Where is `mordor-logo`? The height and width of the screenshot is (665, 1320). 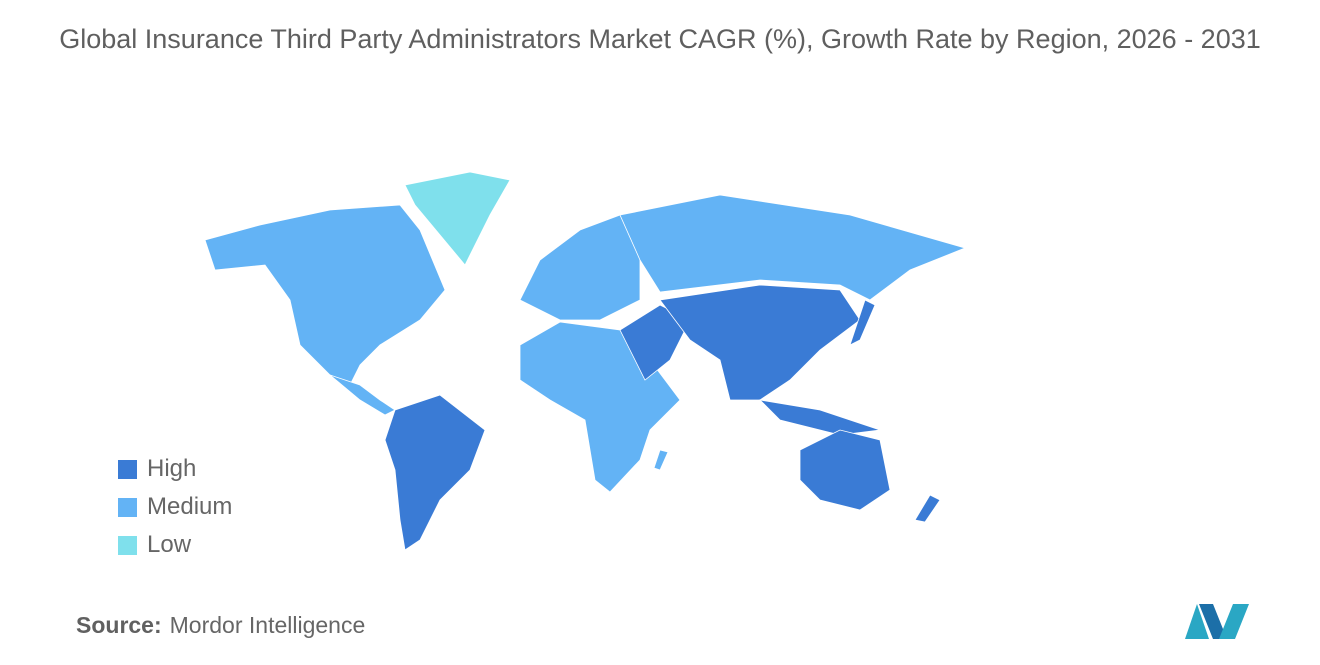
mordor-logo is located at coordinates (1217, 621).